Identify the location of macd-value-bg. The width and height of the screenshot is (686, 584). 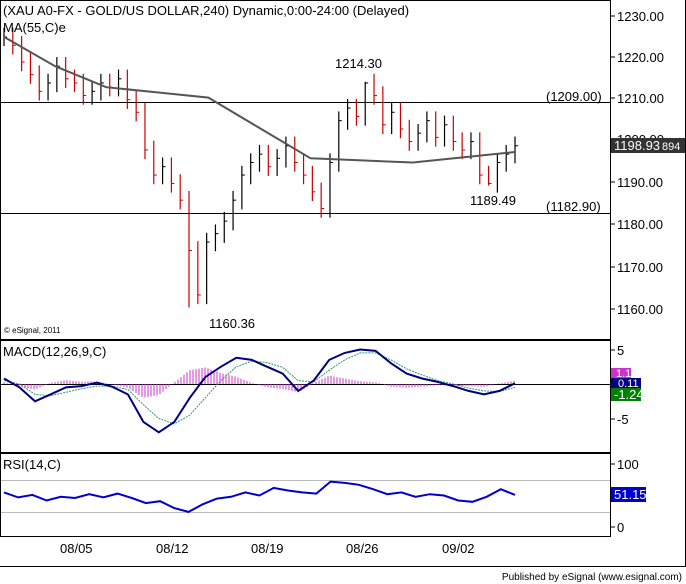
(621, 373).